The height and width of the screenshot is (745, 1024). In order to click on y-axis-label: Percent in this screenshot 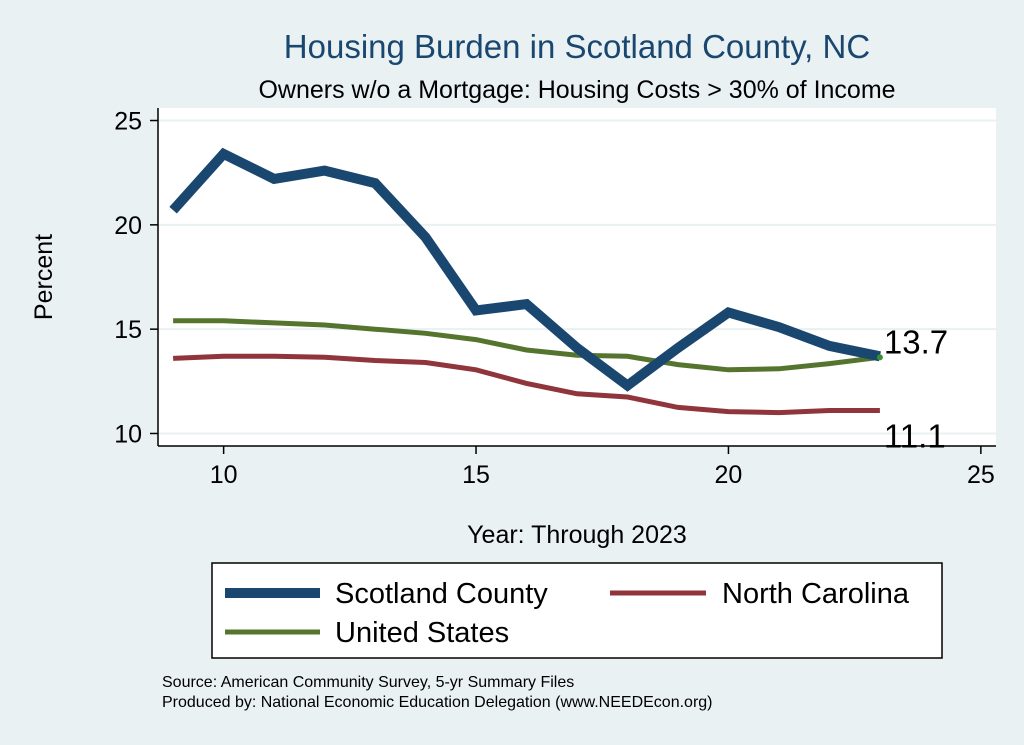, I will do `click(44, 277)`.